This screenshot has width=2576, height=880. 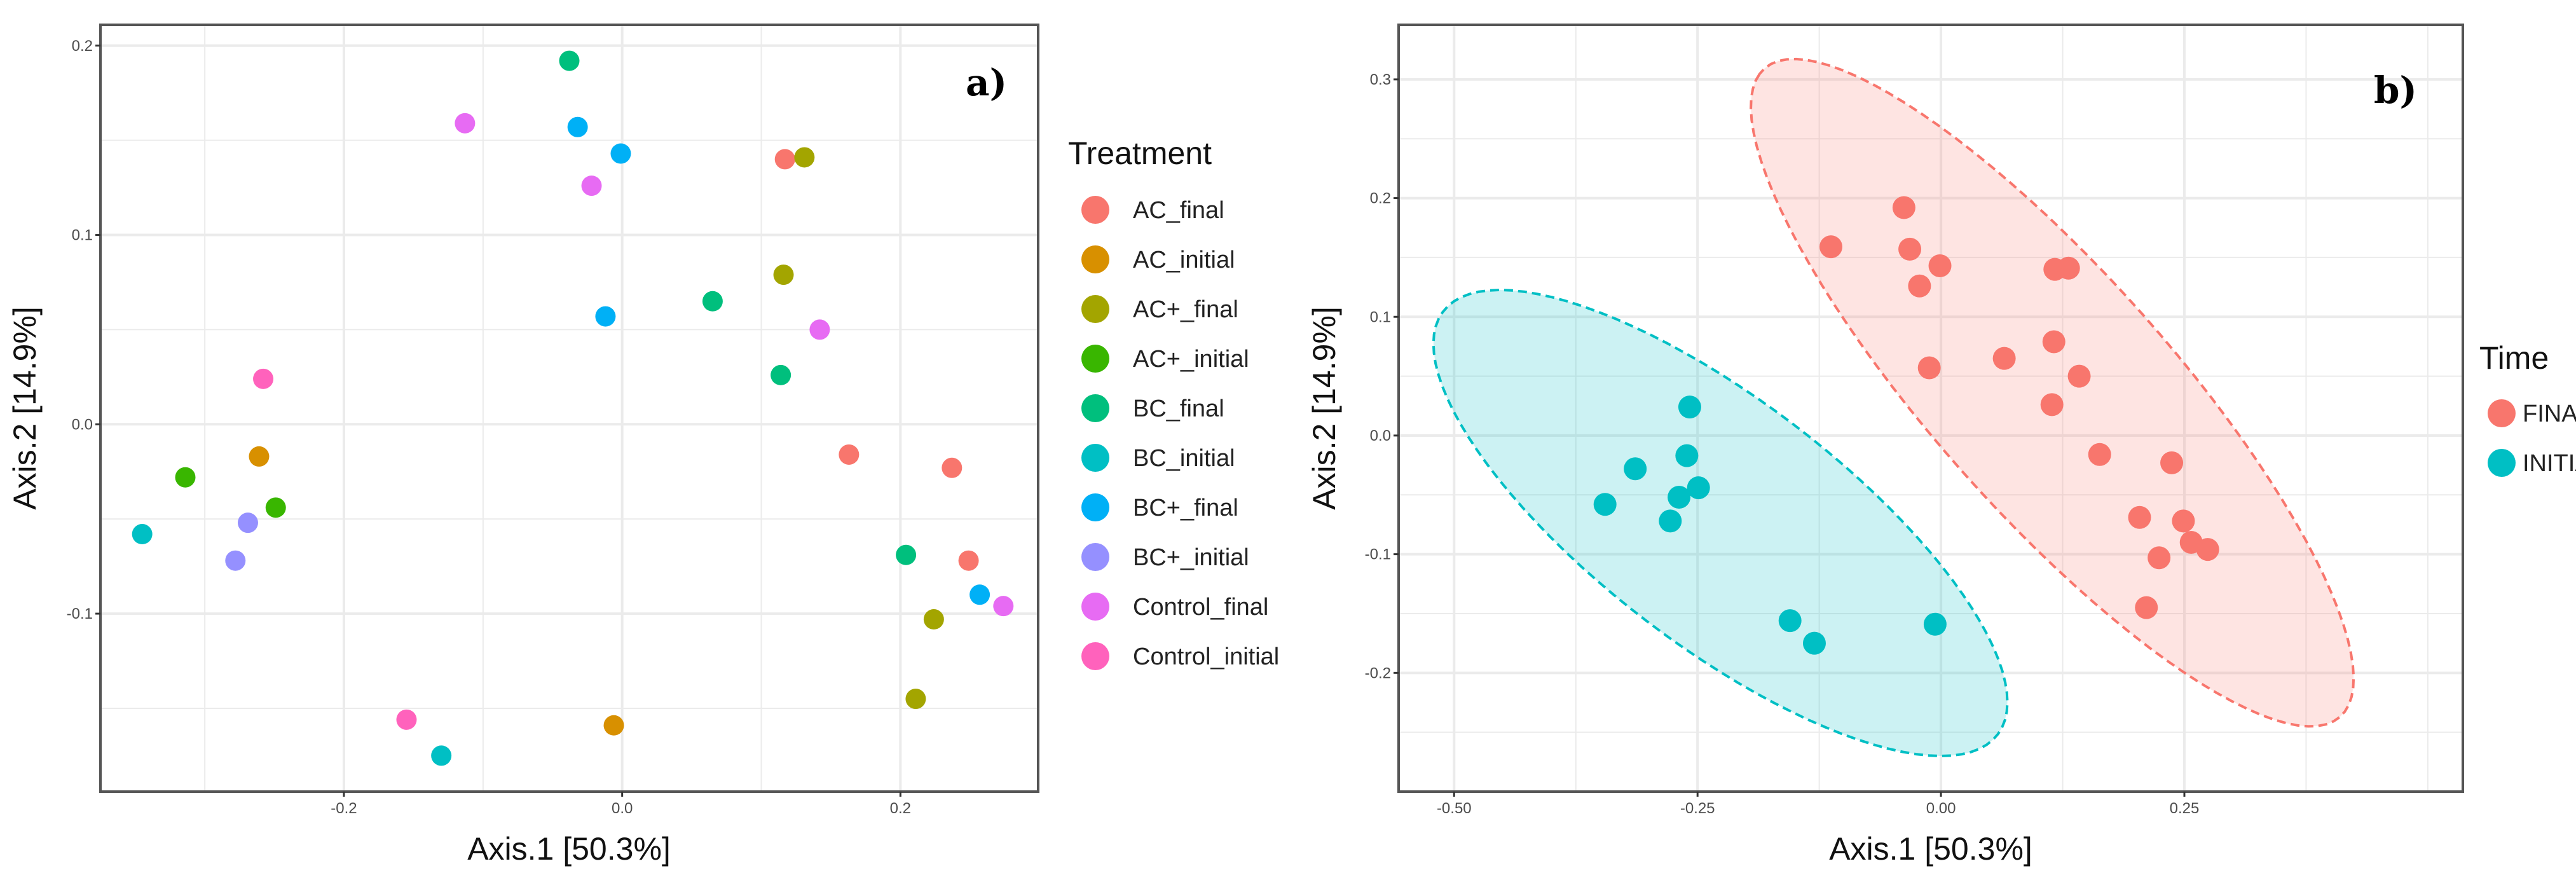 What do you see at coordinates (2549, 464) in the screenshot?
I see `legend-label: INITIAL` at bounding box center [2549, 464].